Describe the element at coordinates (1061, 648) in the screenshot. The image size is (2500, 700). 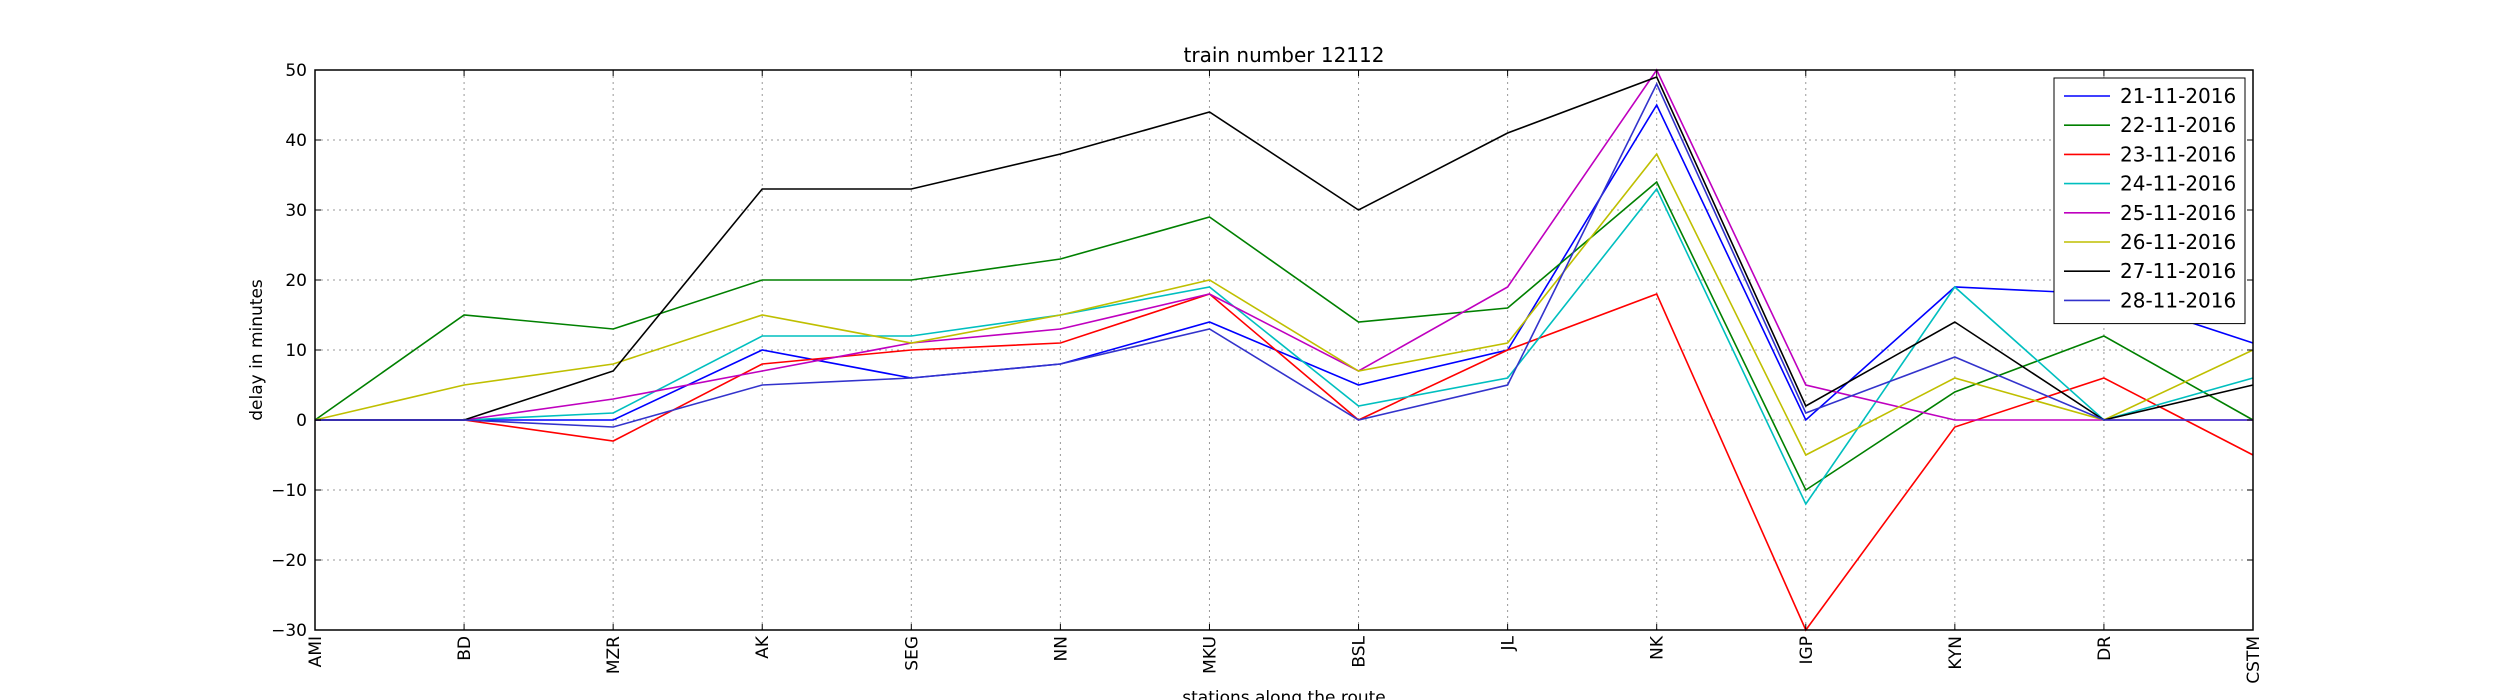
I see `x-tick-label: NN` at that location.